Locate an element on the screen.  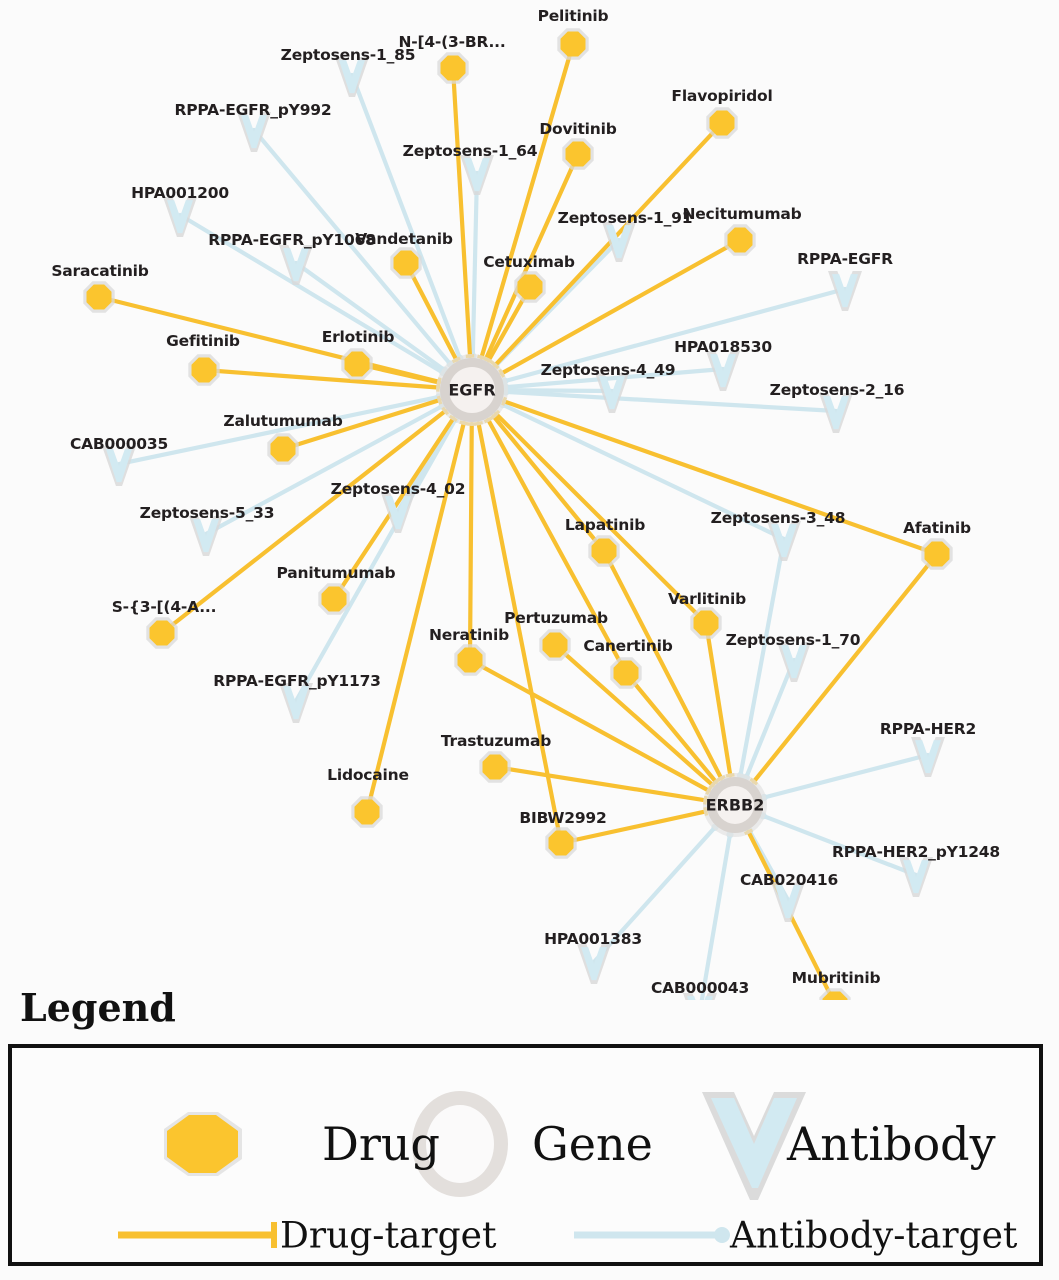
drug-legend-icon is located at coordinates (203, 1144).